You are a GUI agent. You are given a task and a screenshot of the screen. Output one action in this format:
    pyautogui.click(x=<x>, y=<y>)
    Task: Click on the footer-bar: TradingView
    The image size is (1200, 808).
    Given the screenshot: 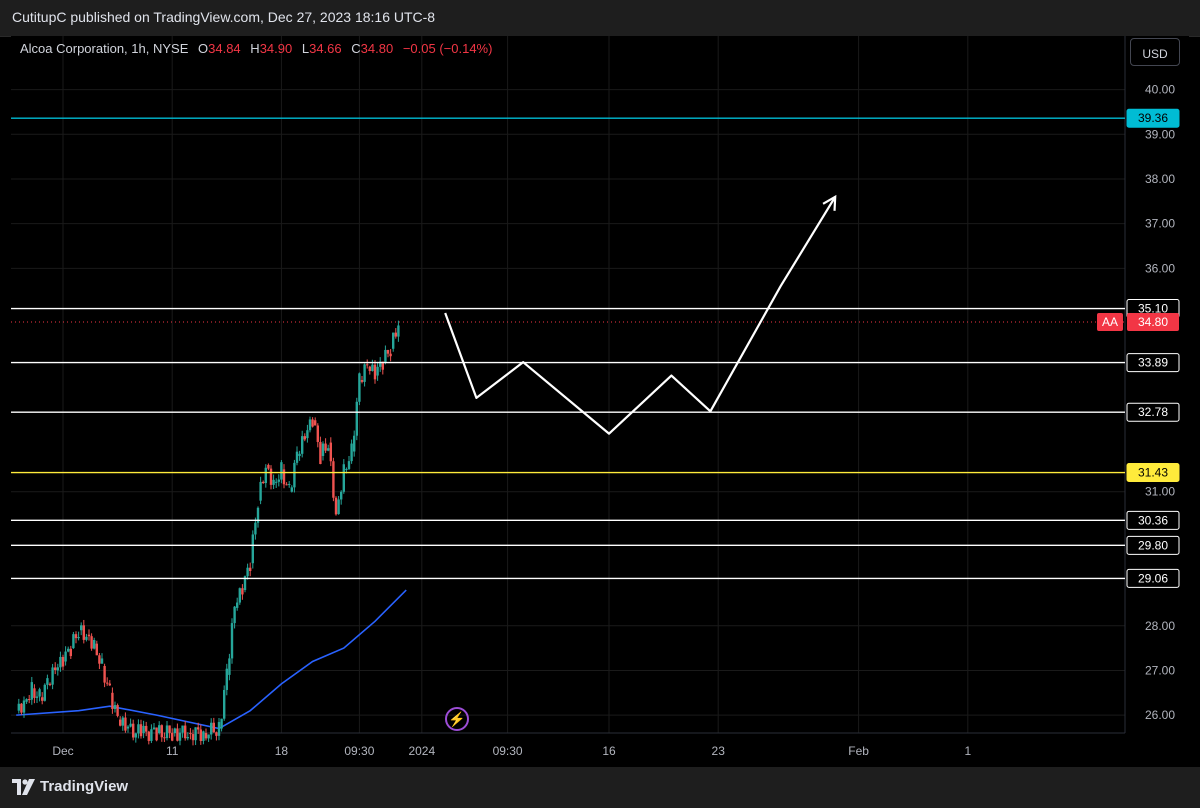 What is the action you would take?
    pyautogui.click(x=600, y=787)
    